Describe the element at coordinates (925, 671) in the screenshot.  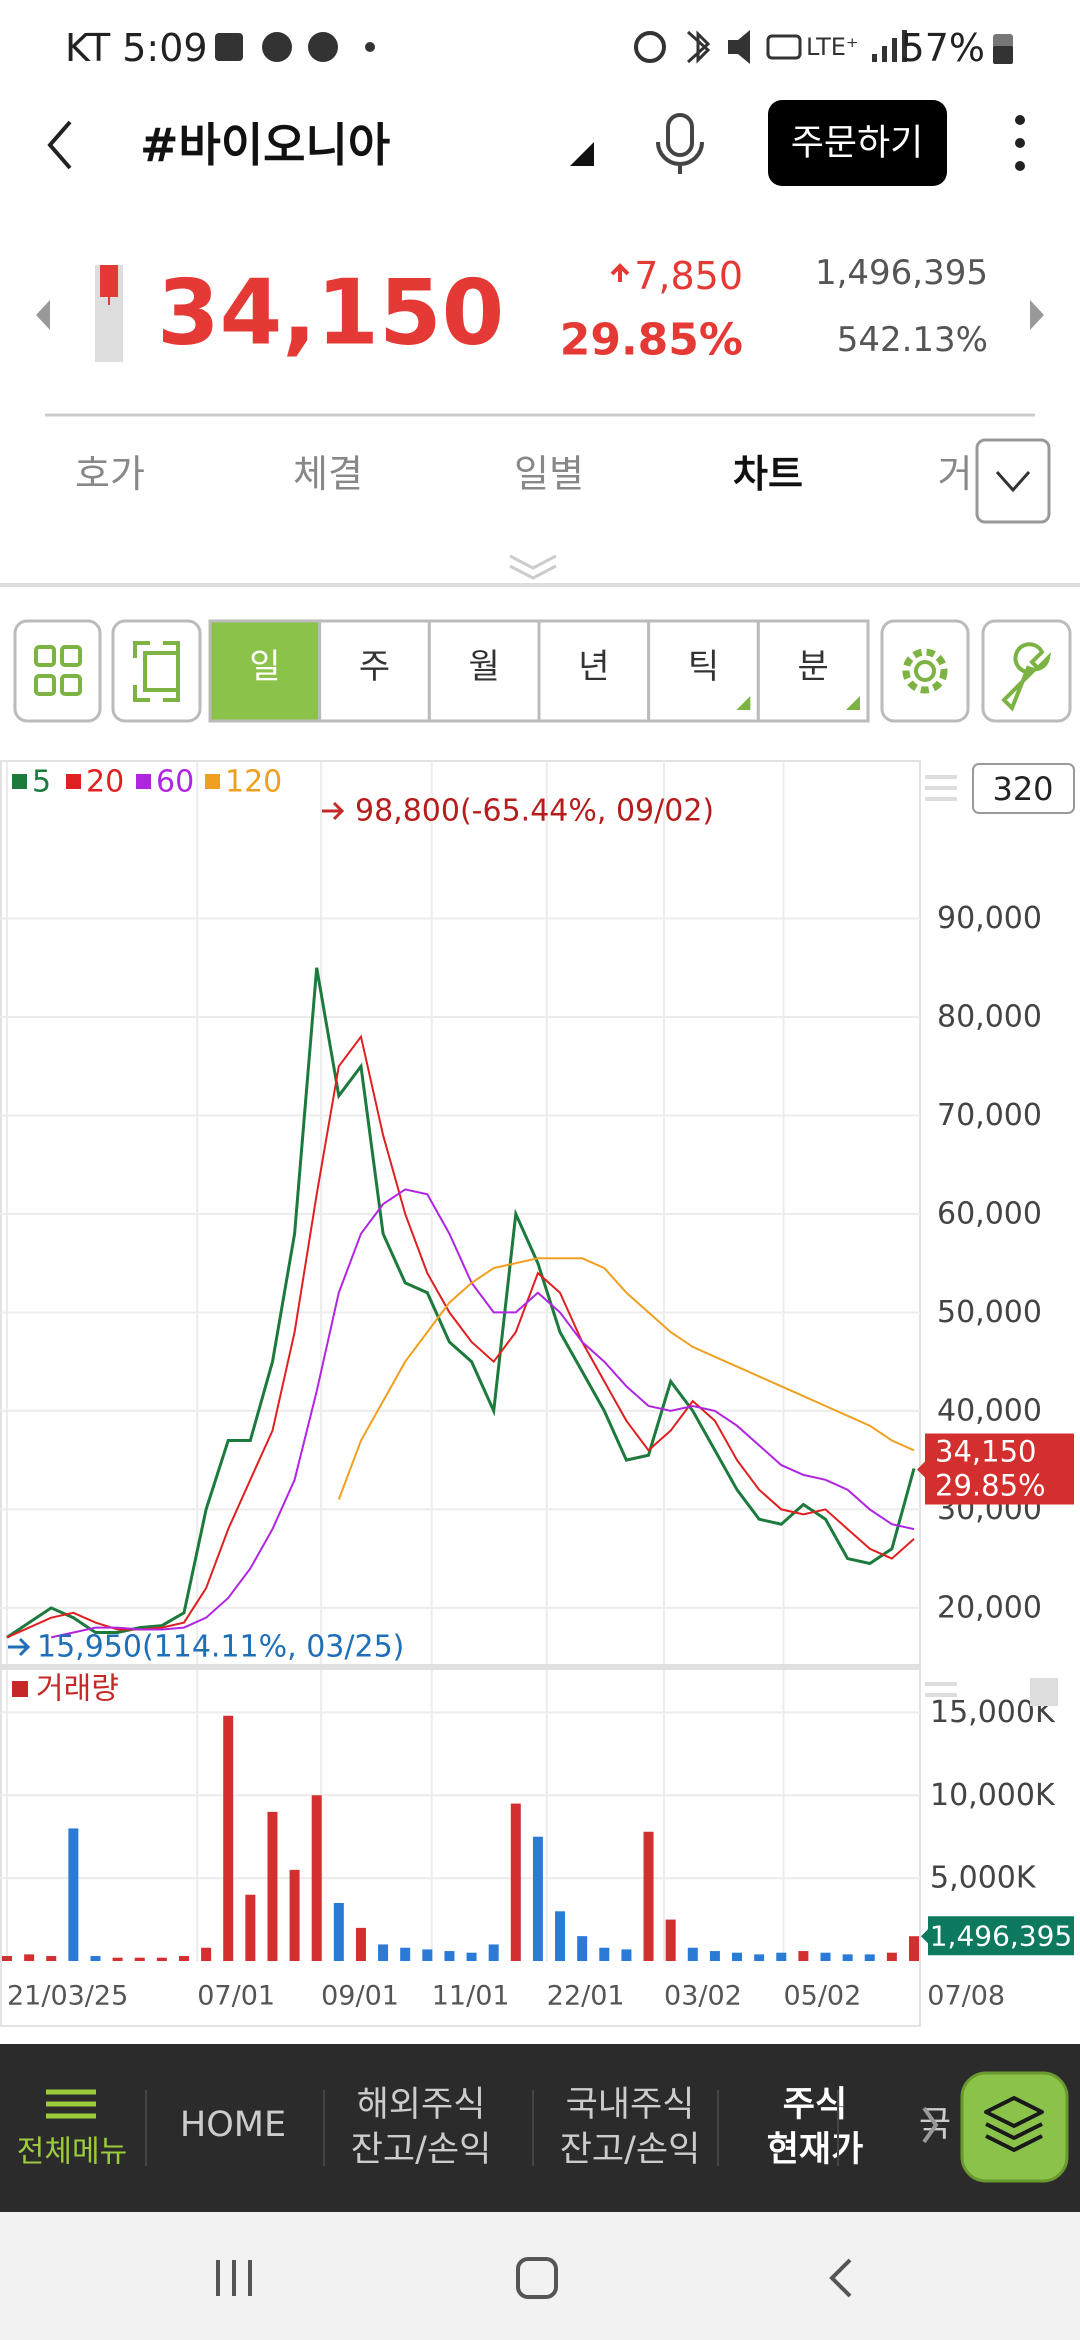
I see `settings-button` at that location.